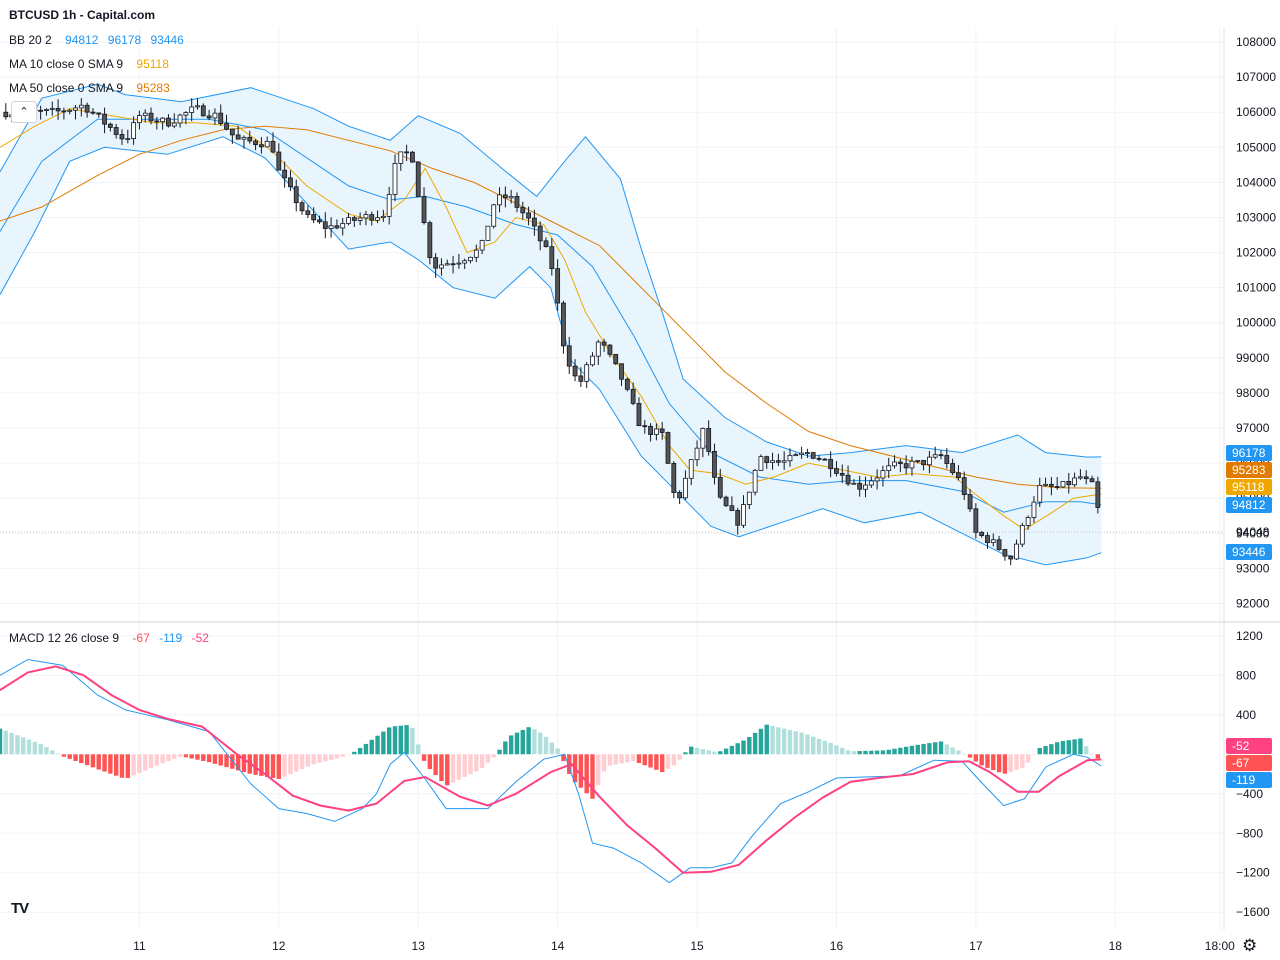 This screenshot has width=1280, height=960. I want to click on macd-tick-label: −800, so click(1249, 833).